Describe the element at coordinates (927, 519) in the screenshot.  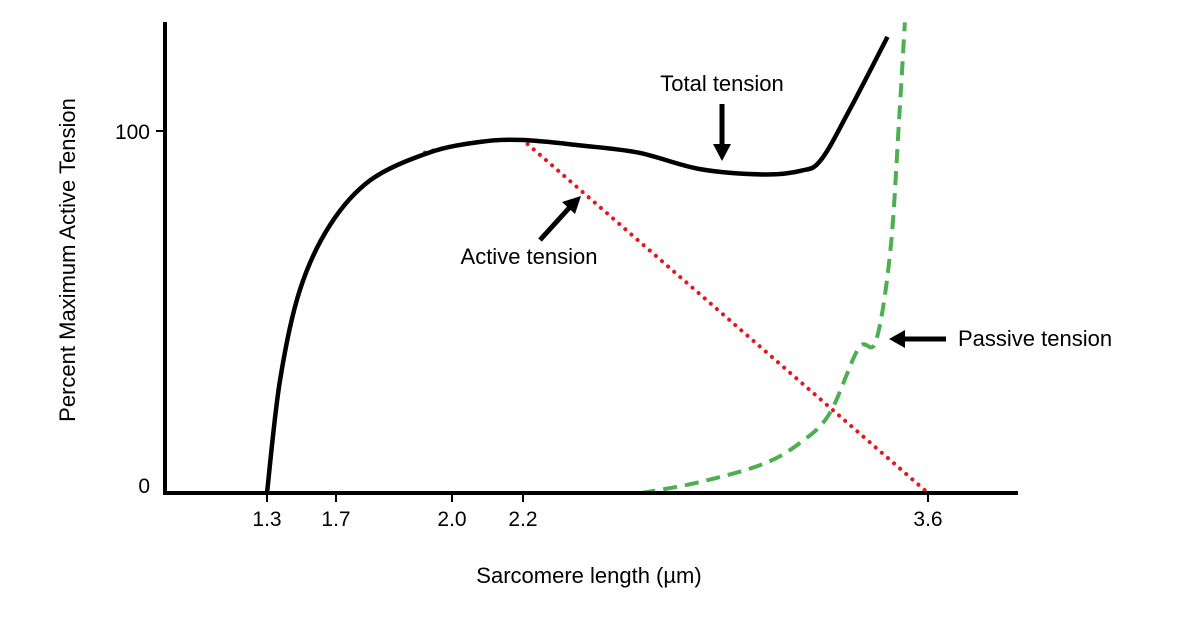
I see `x-tick-label: 3.6` at that location.